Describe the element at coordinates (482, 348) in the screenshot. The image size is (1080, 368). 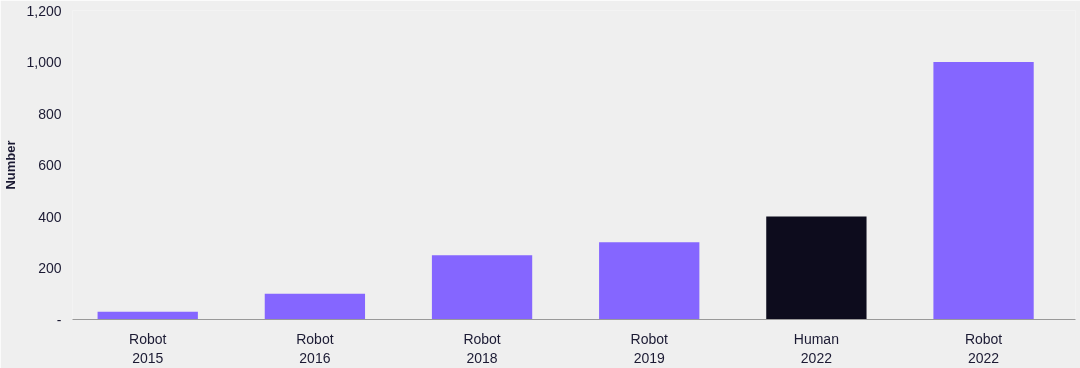
I see `x-tick-label: Robot 2018` at that location.